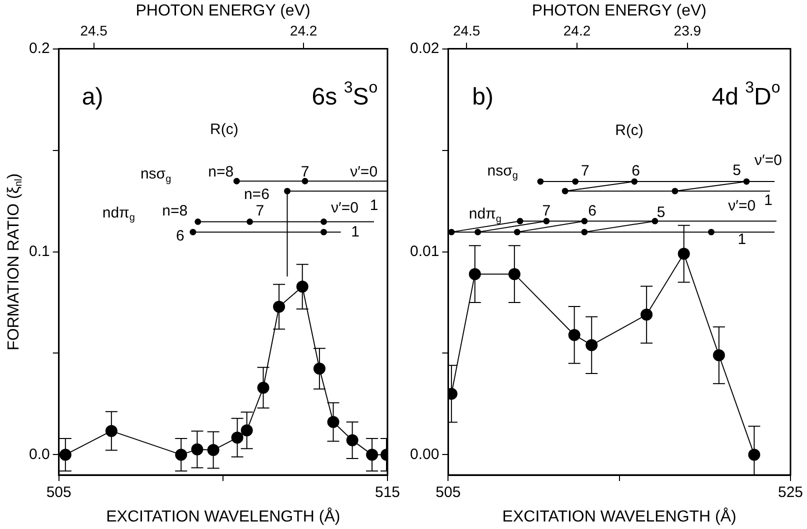 The height and width of the screenshot is (529, 807). I want to click on y-tick-label: 0.01, so click(425, 251).